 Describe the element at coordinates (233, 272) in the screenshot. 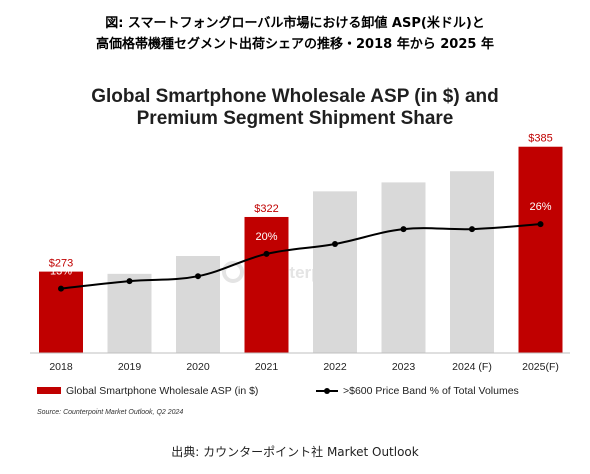

I see `watermark-logo` at that location.